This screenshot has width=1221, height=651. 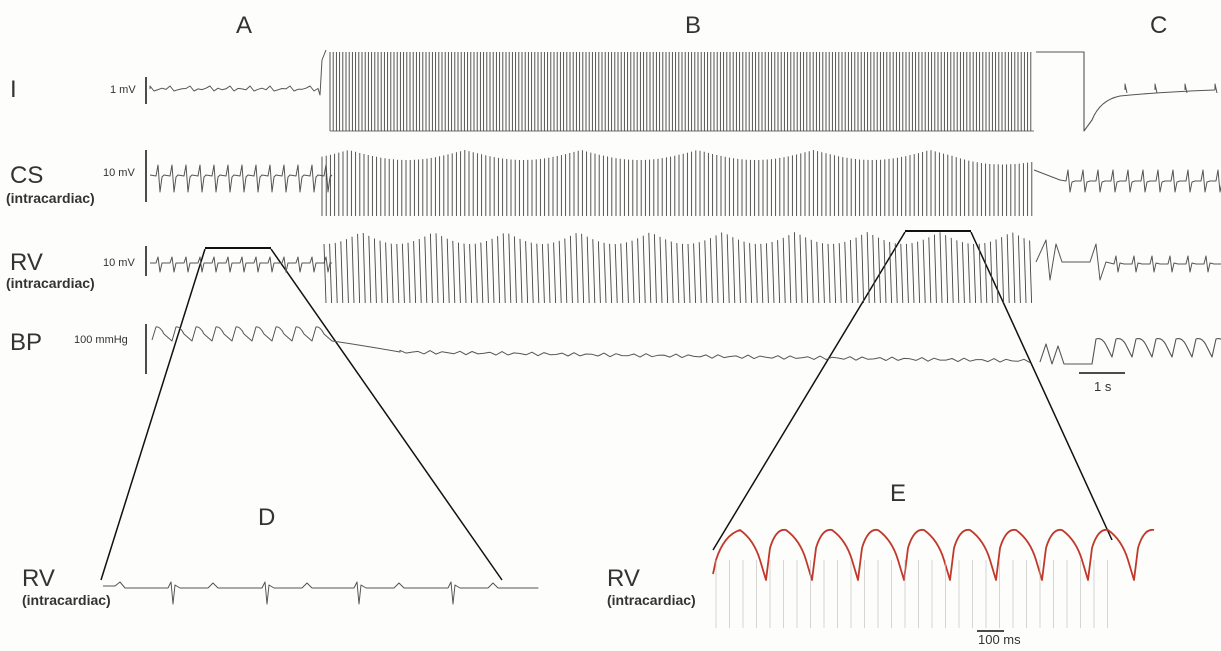 What do you see at coordinates (933, 554) in the screenshot?
I see `trace-zoom-e` at bounding box center [933, 554].